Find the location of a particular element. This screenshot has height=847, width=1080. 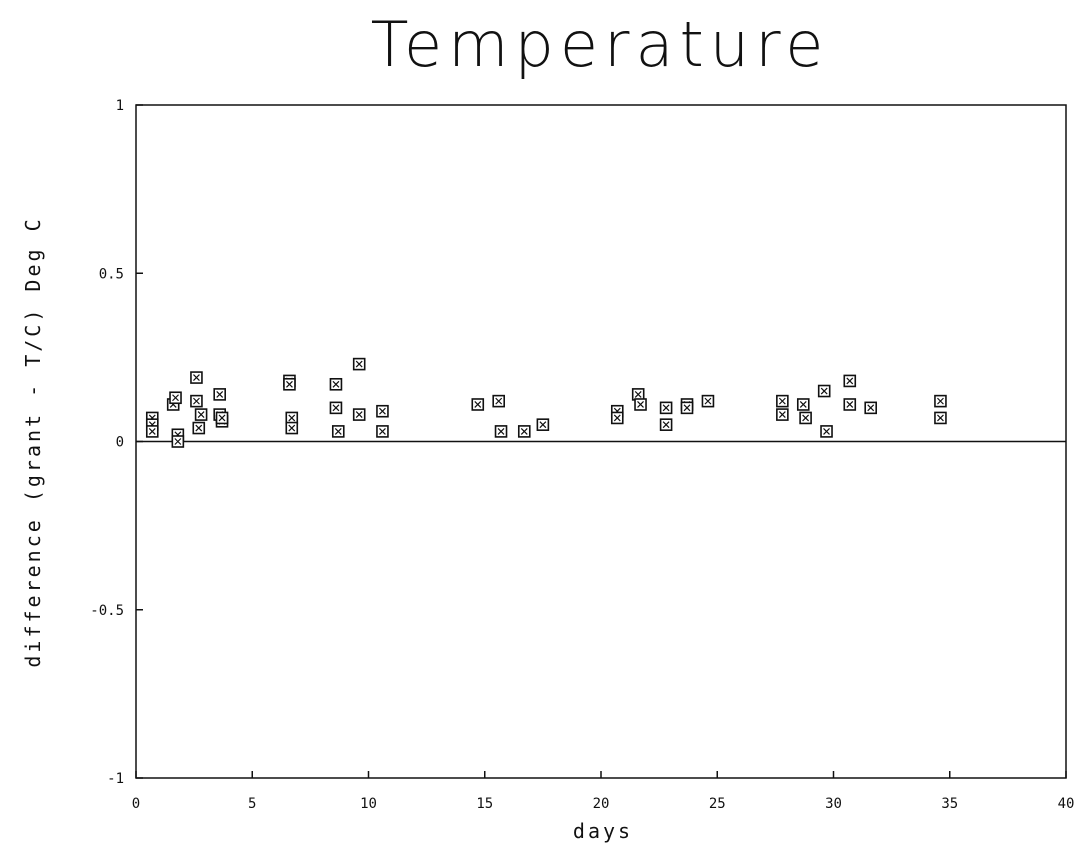

x-tick-label: 35 is located at coordinates (949, 804).